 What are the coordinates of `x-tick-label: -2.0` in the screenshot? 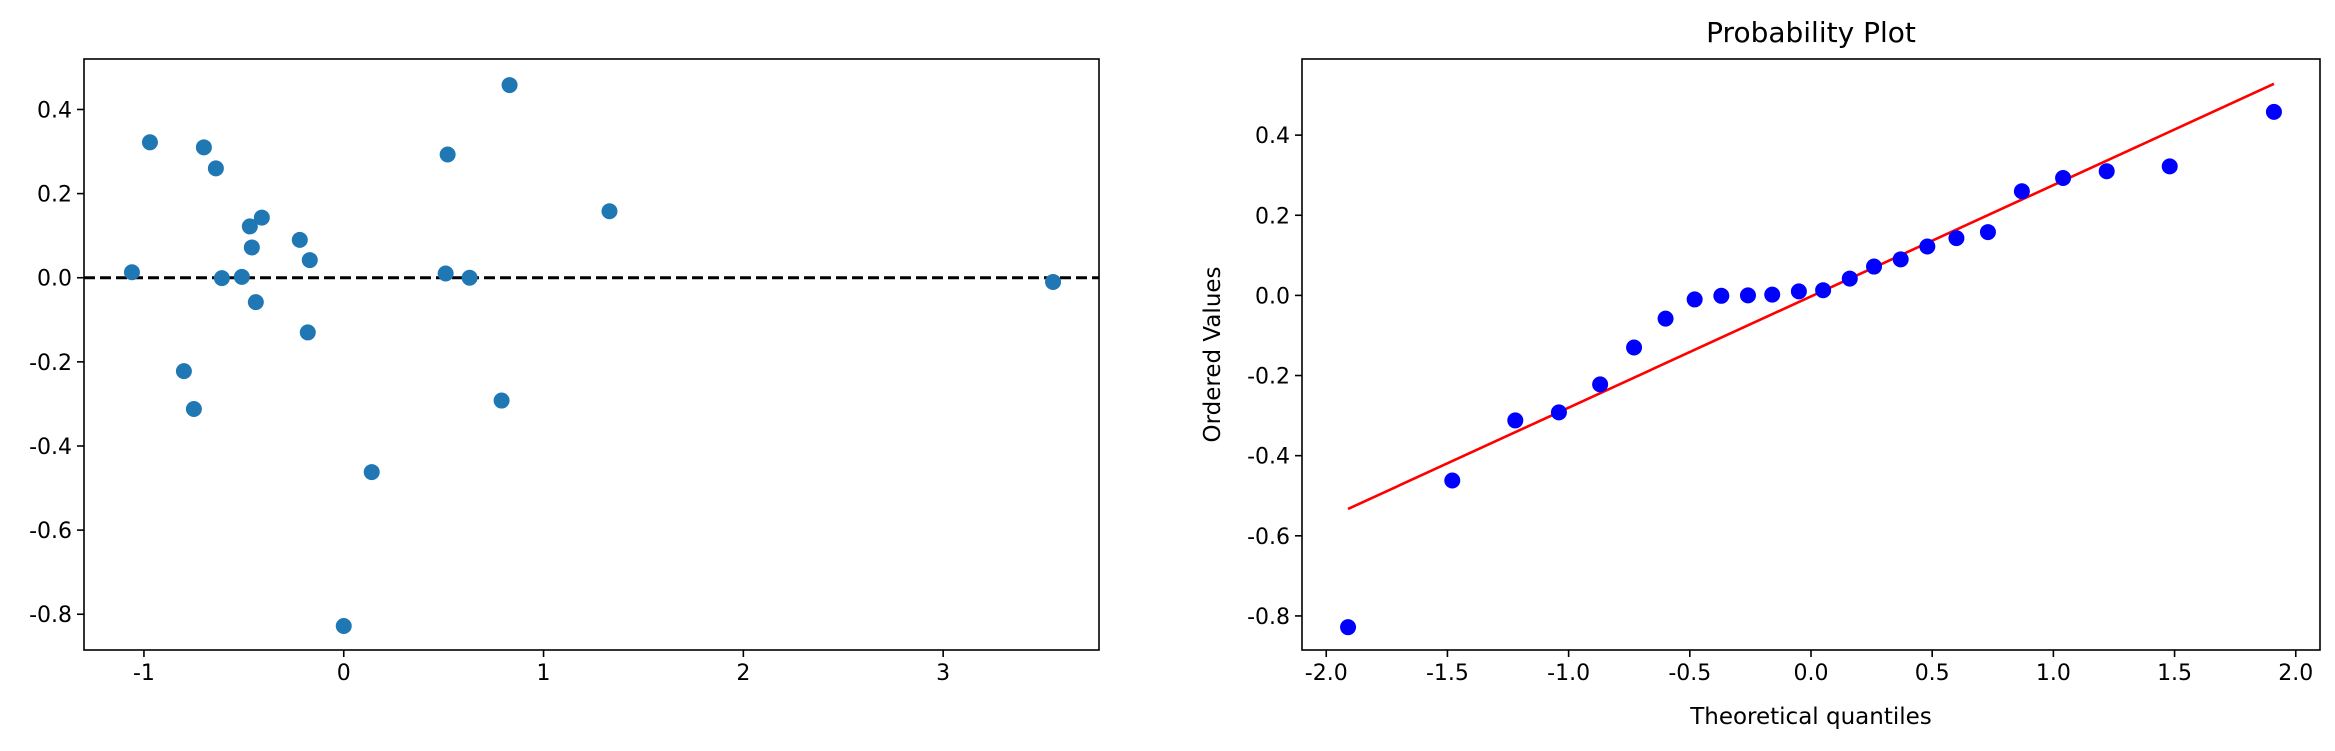 It's located at (1326, 673).